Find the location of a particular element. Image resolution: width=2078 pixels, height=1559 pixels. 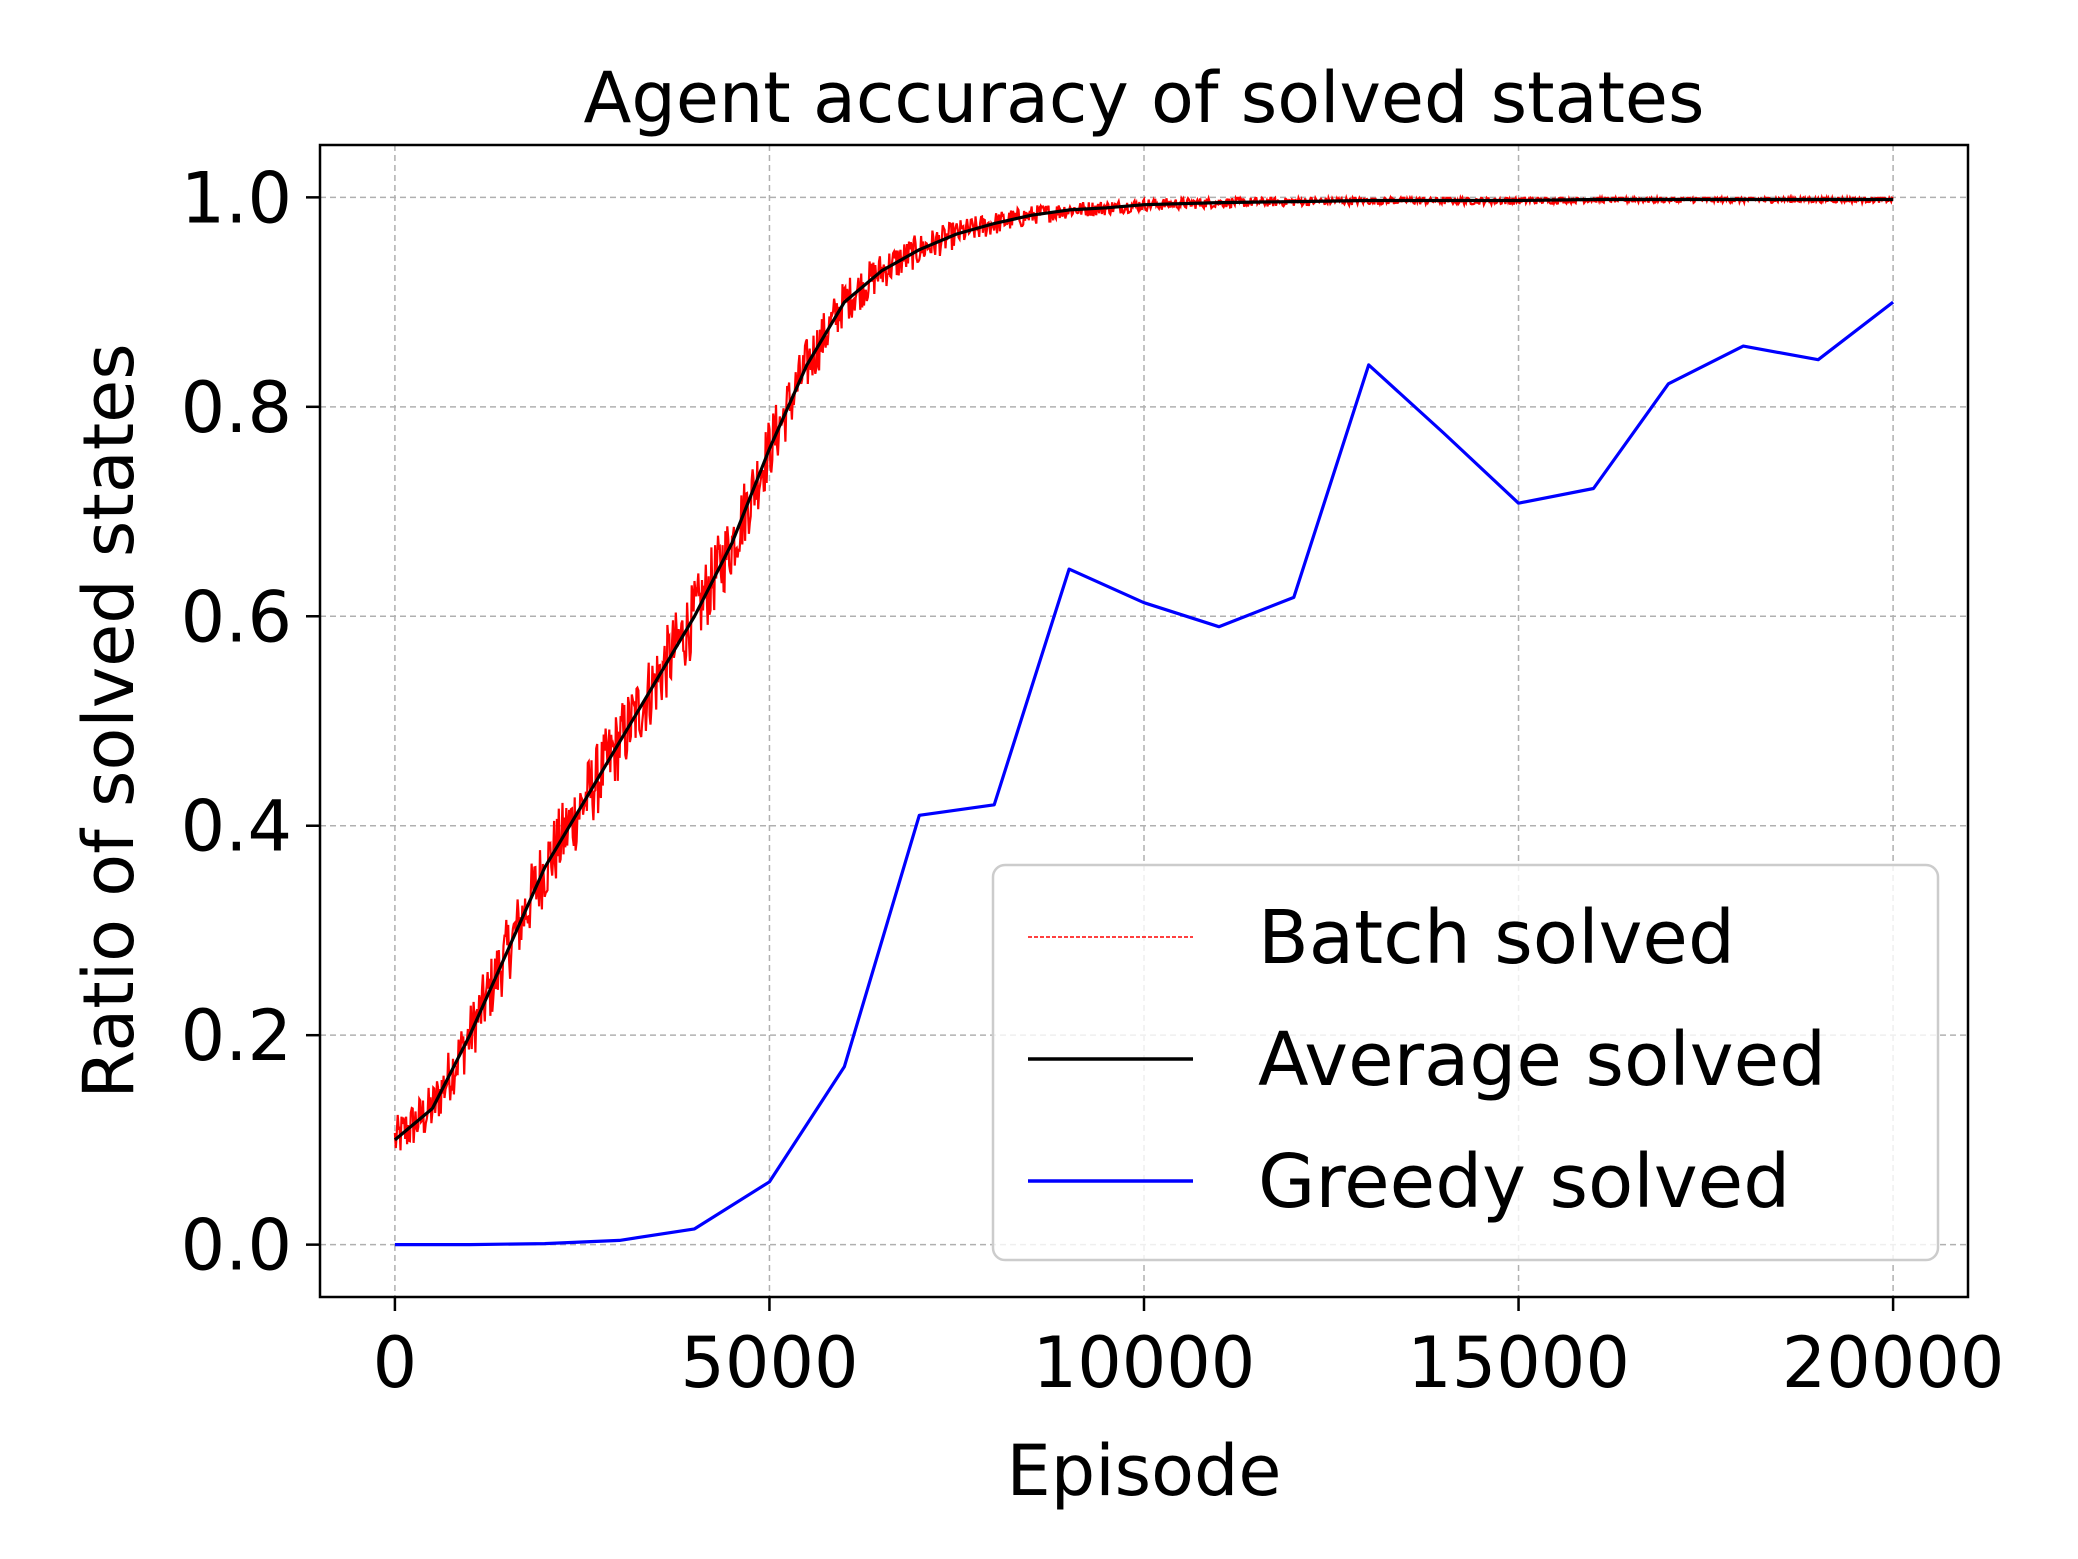

chart-title: Agent accuracy of solved states is located at coordinates (1144, 98).